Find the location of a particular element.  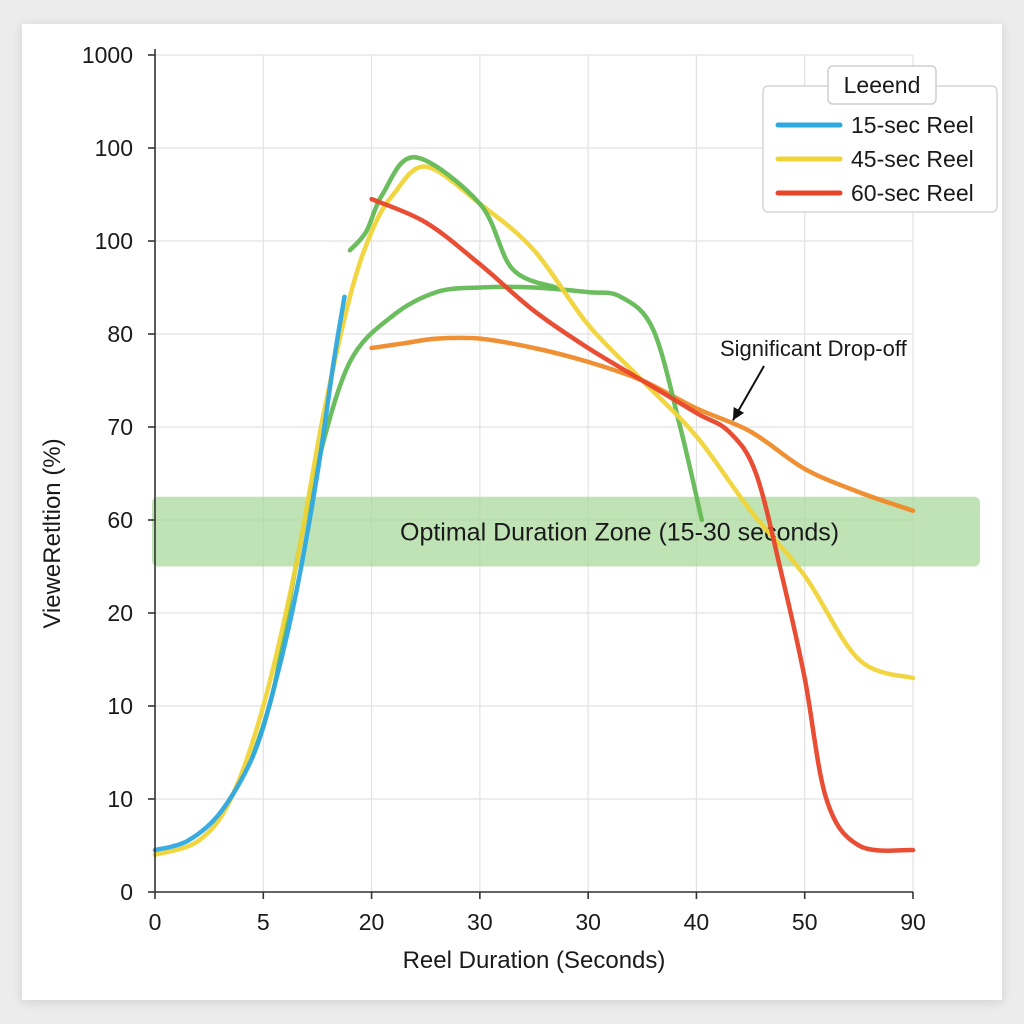

x-axis-title: Reel Duration (Seconds) is located at coordinates (534, 960).